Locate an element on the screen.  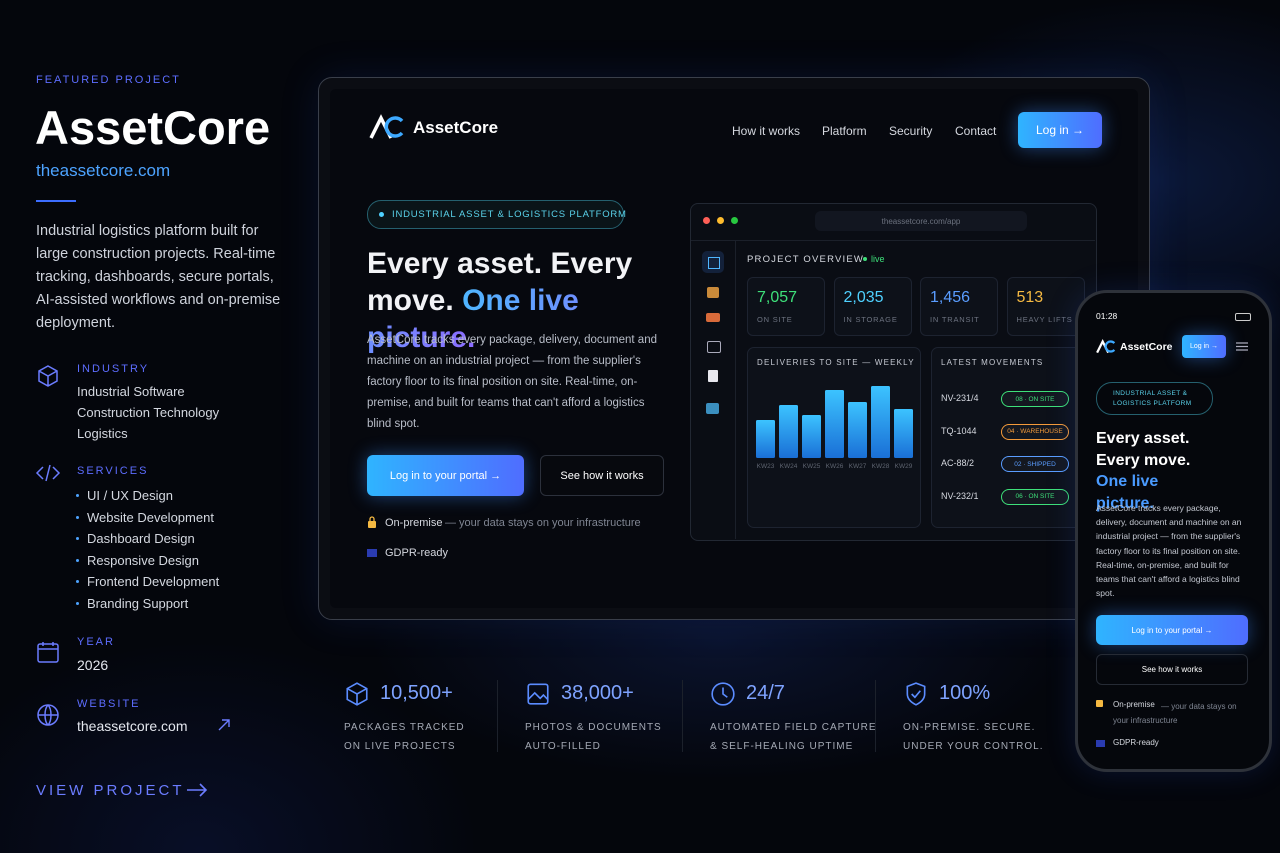
stat-label: ON-PREMISE. SECURE. is located at coordinates (969, 727).